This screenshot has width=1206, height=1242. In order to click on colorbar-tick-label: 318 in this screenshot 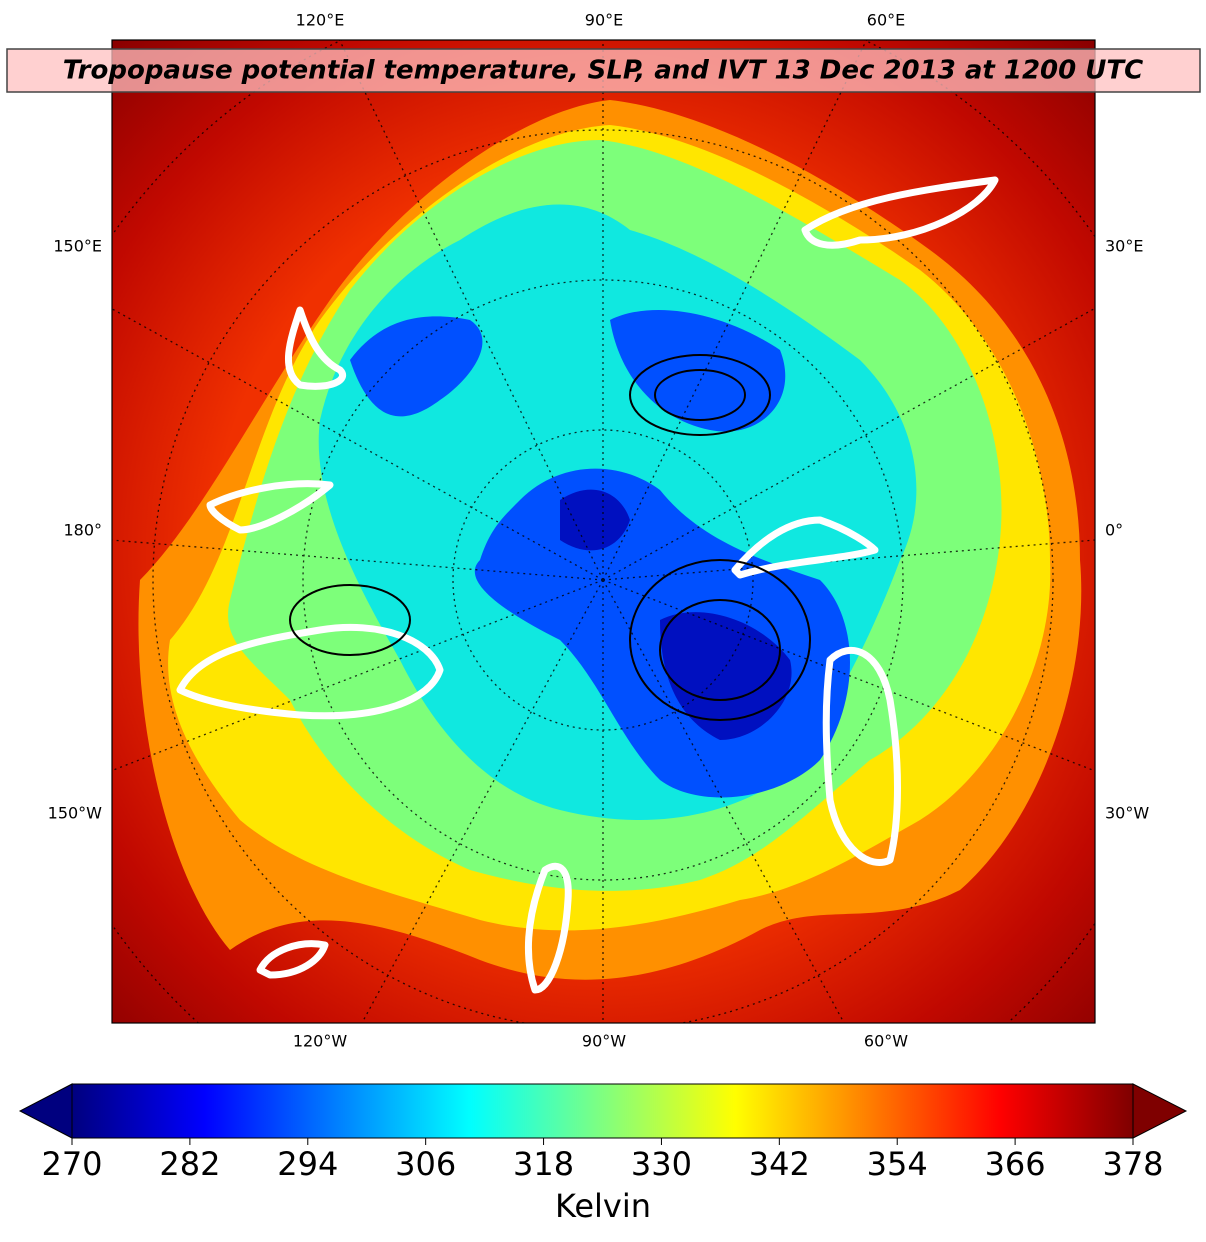, I will do `click(543, 1164)`.